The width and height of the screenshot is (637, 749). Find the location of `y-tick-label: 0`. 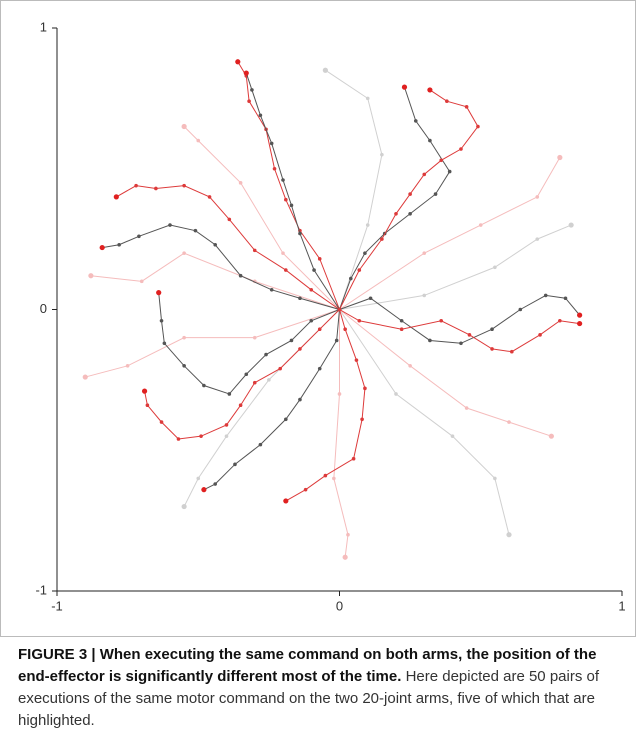

y-tick-label: 0 is located at coordinates (43, 308).